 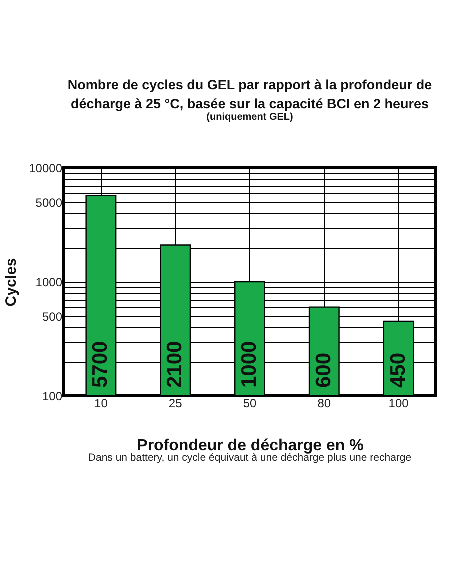 I want to click on y-axis-title: Cycles, so click(x=11, y=282).